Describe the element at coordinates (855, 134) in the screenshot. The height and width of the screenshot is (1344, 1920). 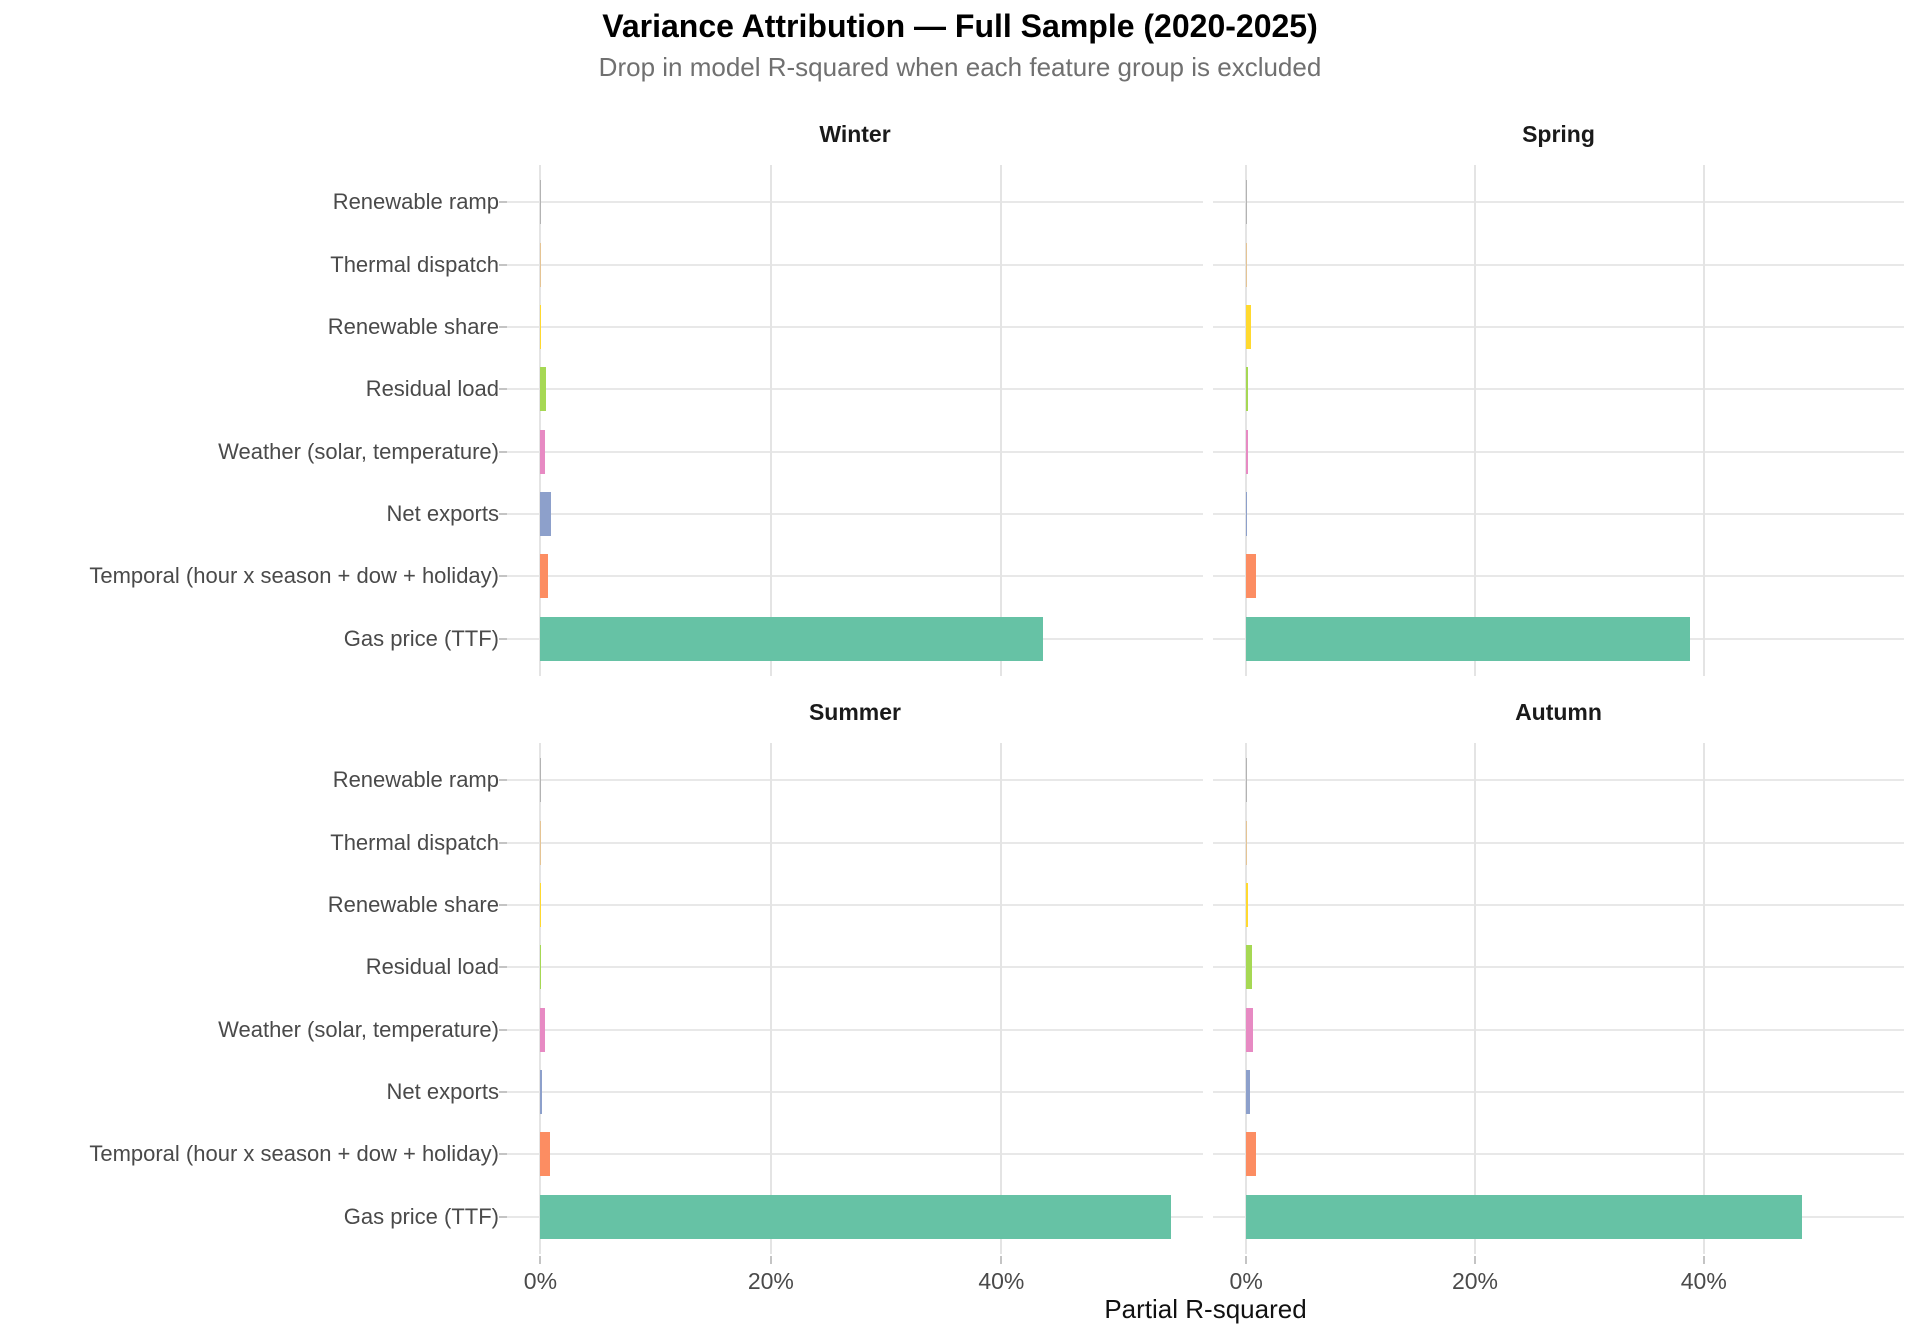
I see `facet-strip-label: Winter` at that location.